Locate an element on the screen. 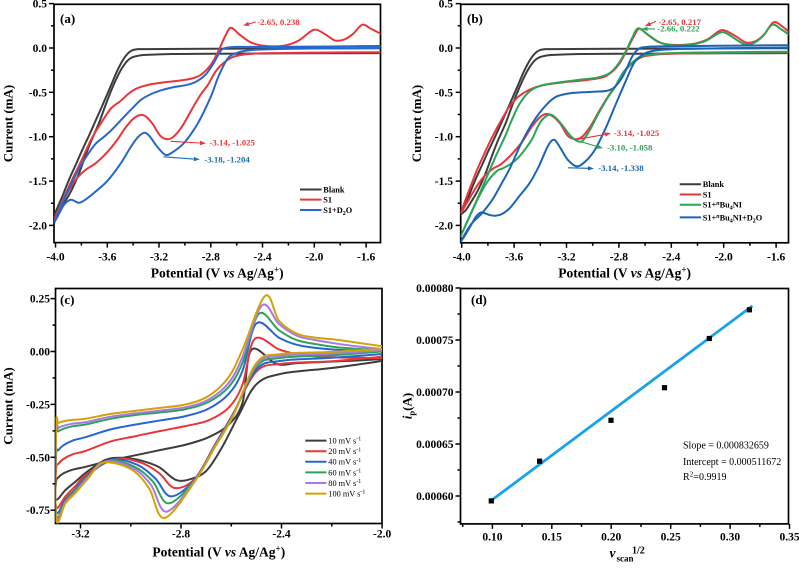  svg-text: -3.18, -1.204 is located at coordinates (227, 160).